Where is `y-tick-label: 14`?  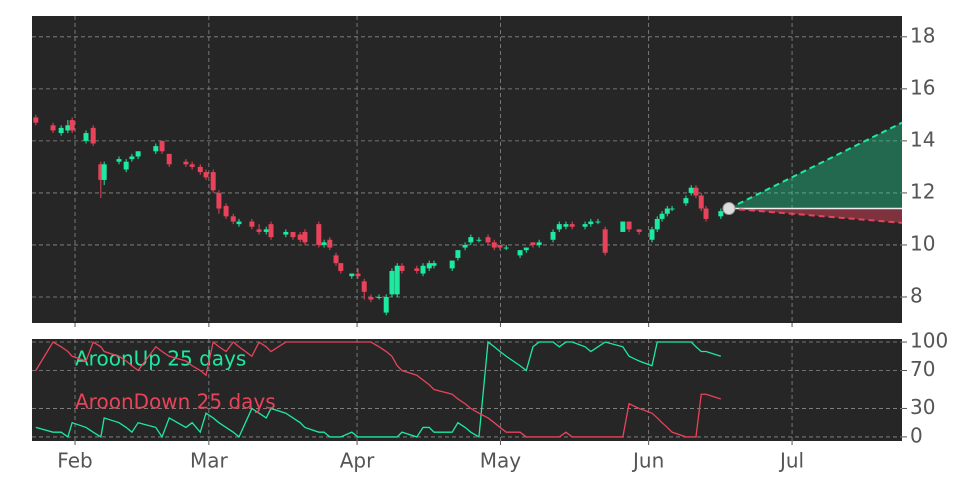
y-tick-label: 14 is located at coordinates (922, 139).